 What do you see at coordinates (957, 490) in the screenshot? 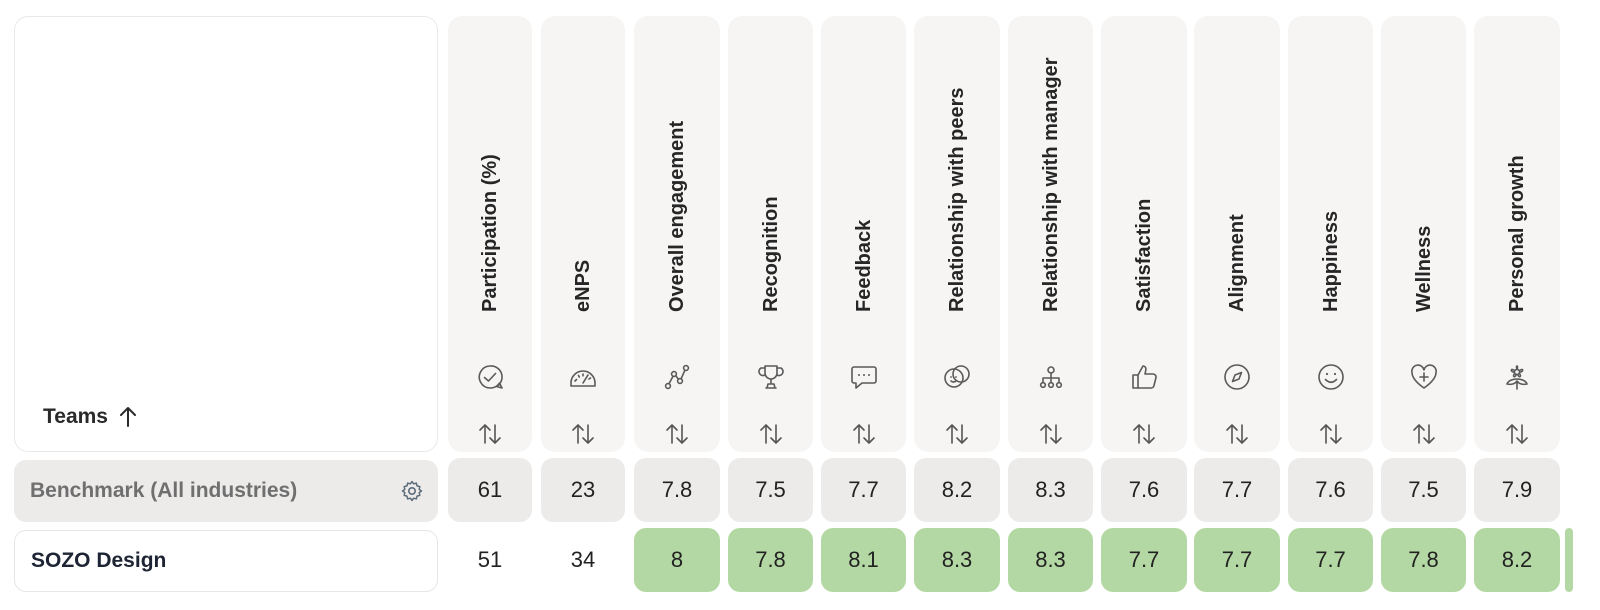
I see `benchmark-cell-relationship_peers: 8.2` at bounding box center [957, 490].